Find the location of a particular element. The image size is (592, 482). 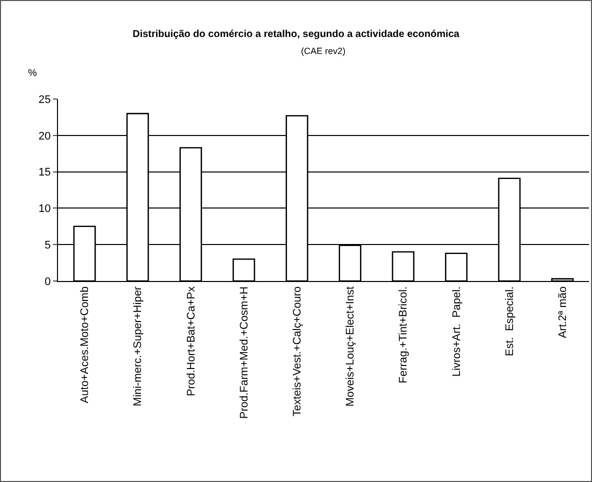

chart-subtitle: (CAE rev2) is located at coordinates (323, 51).